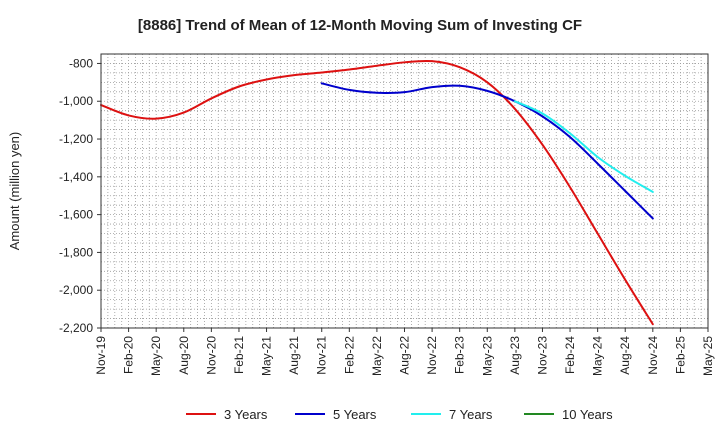 The width and height of the screenshot is (720, 440). What do you see at coordinates (76, 328) in the screenshot?
I see `y-tick-label: -2,200` at bounding box center [76, 328].